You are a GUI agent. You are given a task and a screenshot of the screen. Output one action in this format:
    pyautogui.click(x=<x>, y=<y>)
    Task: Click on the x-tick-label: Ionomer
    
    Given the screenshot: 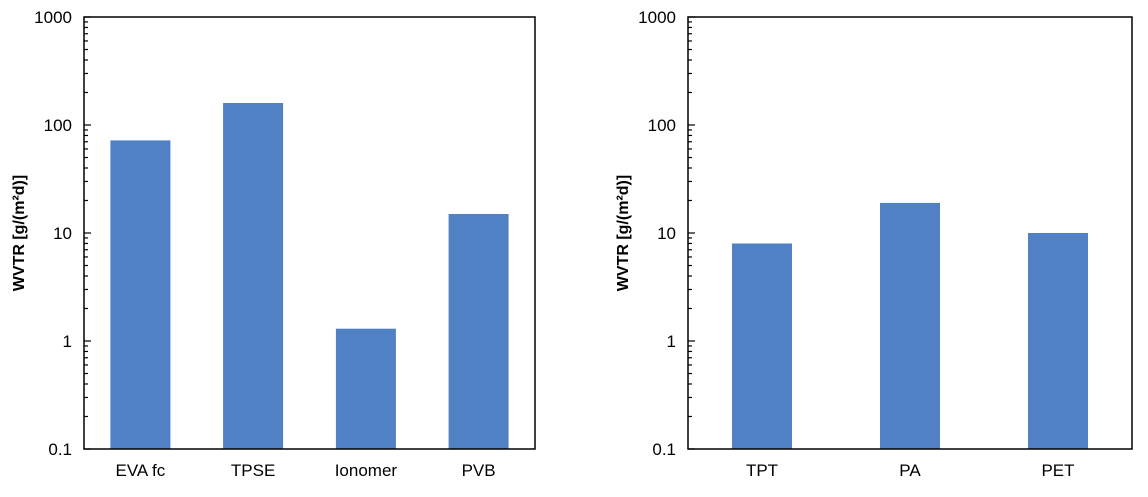 What is the action you would take?
    pyautogui.click(x=366, y=470)
    